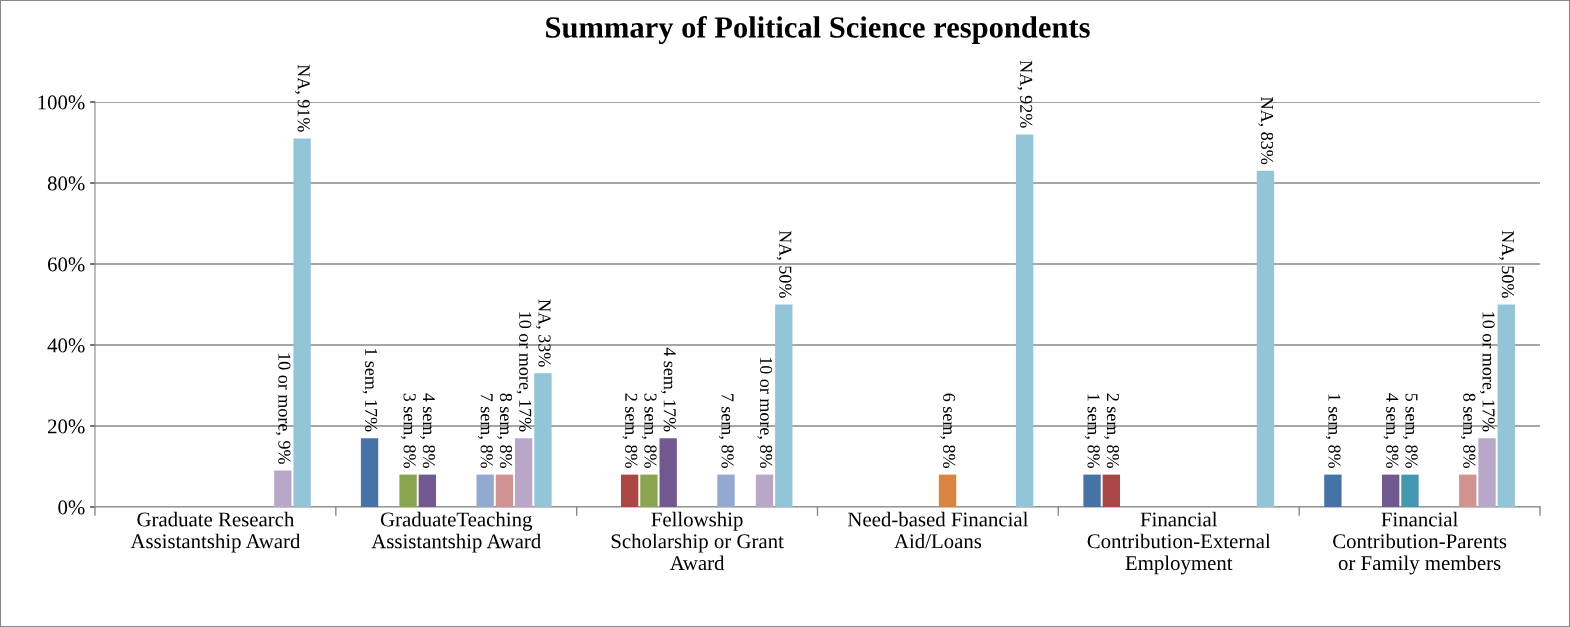 Image resolution: width=1570 pixels, height=627 pixels. What do you see at coordinates (456, 532) in the screenshot?
I see `x-tick-label: GraduateTeaching Assistantship Award` at bounding box center [456, 532].